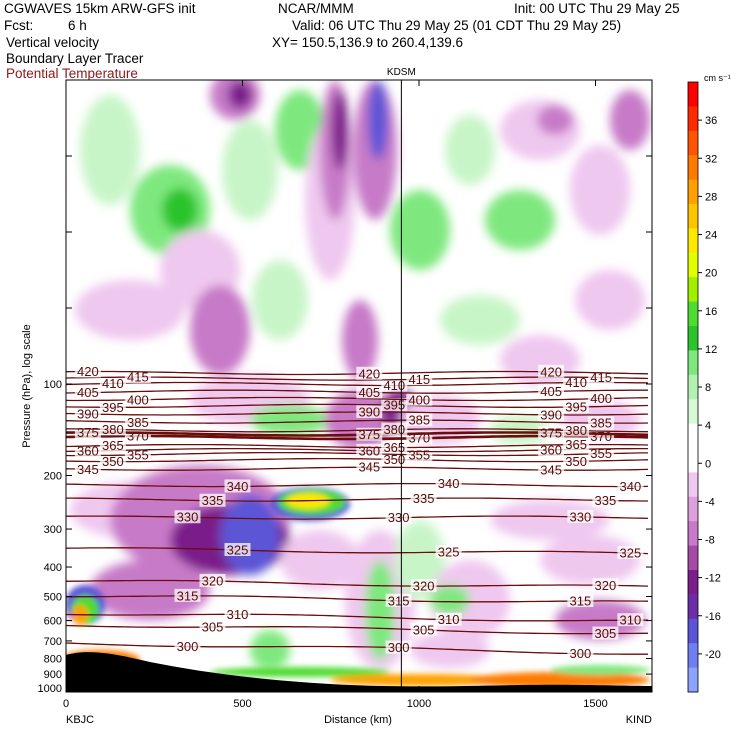 The image size is (740, 740). Describe the element at coordinates (711, 197) in the screenshot. I see `colorbar-tick-label: 28` at that location.